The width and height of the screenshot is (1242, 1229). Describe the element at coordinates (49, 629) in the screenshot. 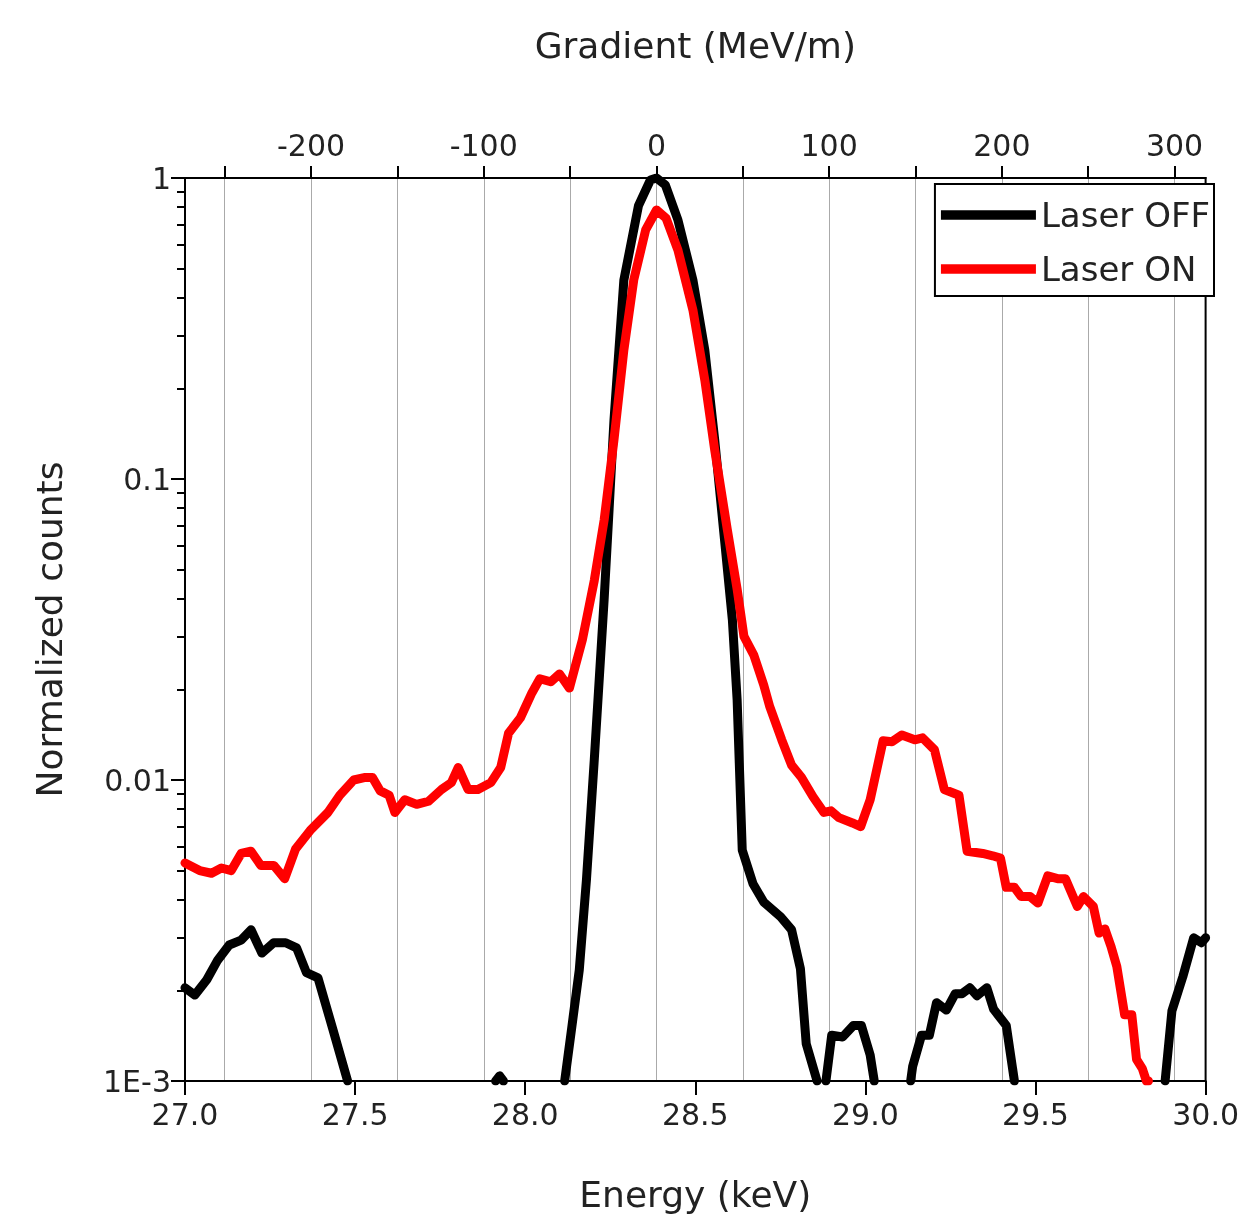

I see `y-axis-title: Normalized counts` at that location.